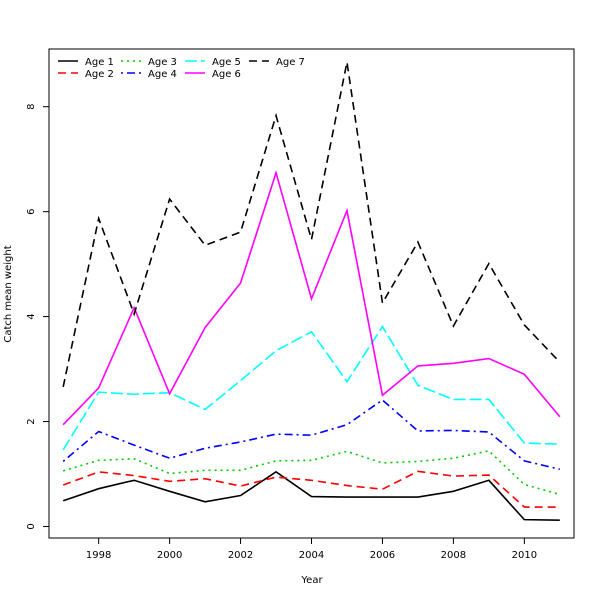 This screenshot has width=600, height=600. I want to click on x-axis-title: Year, so click(311, 580).